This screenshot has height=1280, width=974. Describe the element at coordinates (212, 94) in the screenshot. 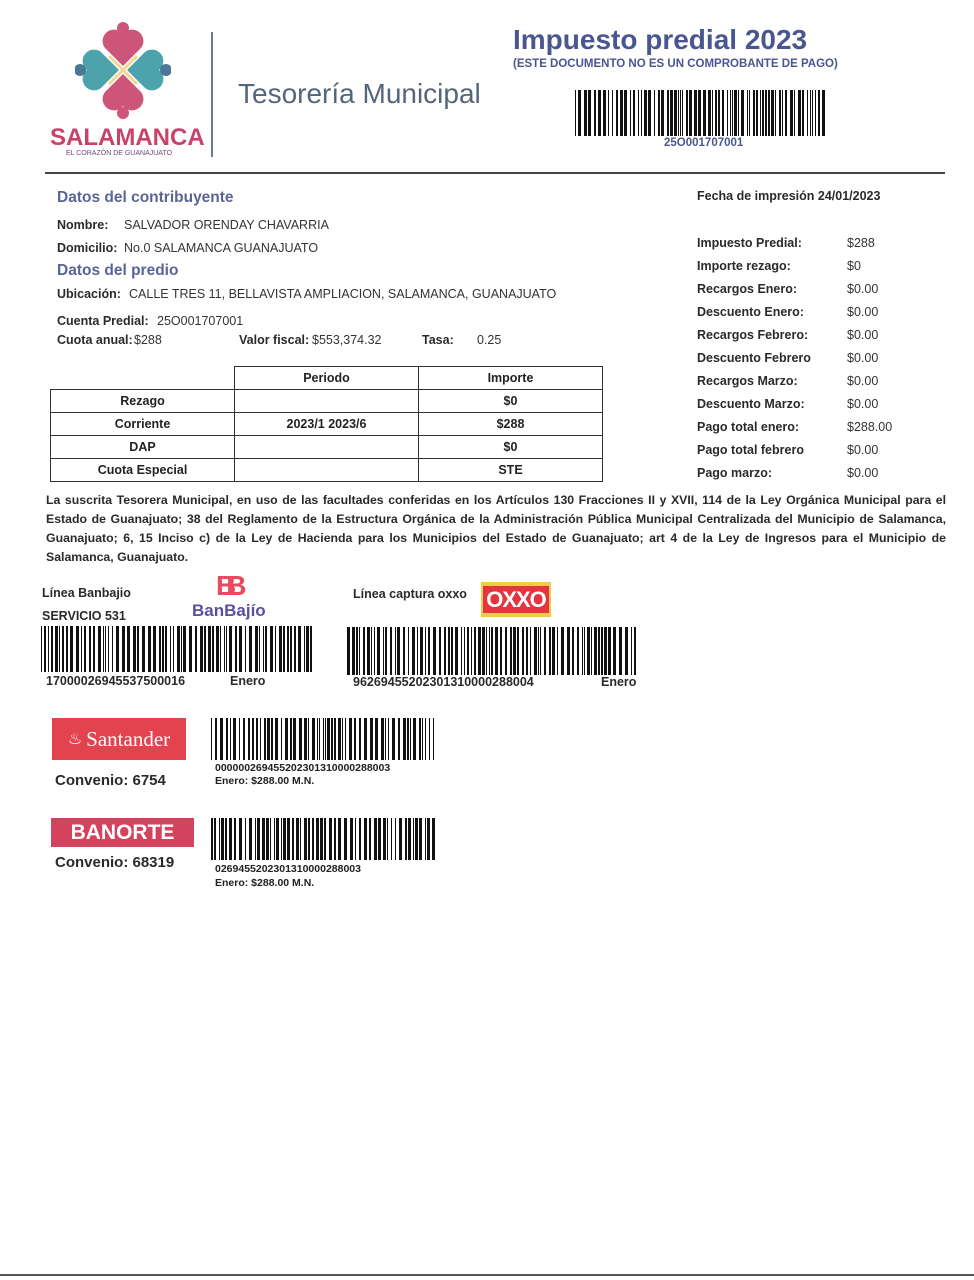

I see `header-divider` at that location.